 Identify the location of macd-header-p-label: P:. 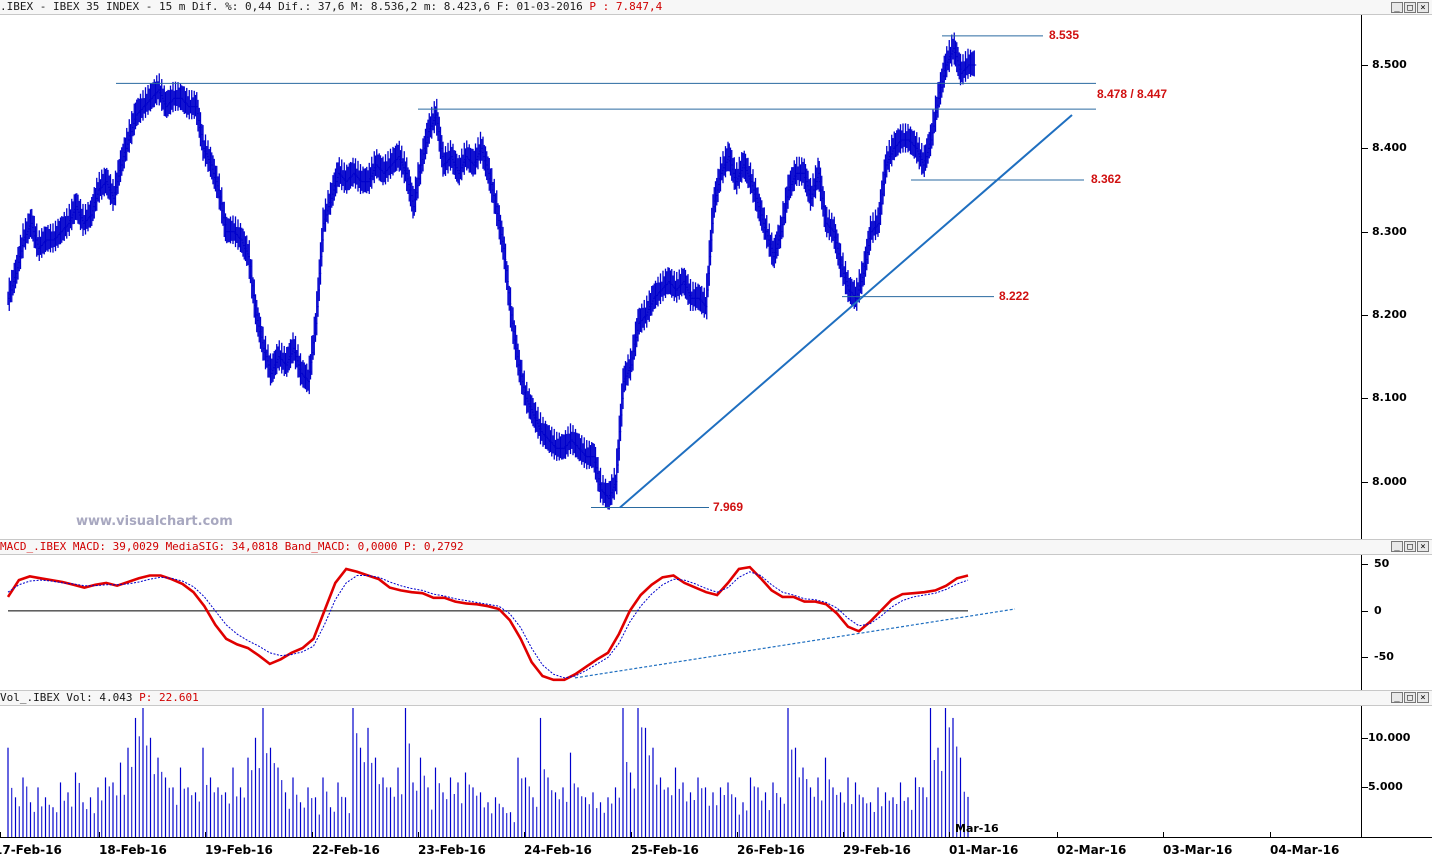
(410, 546).